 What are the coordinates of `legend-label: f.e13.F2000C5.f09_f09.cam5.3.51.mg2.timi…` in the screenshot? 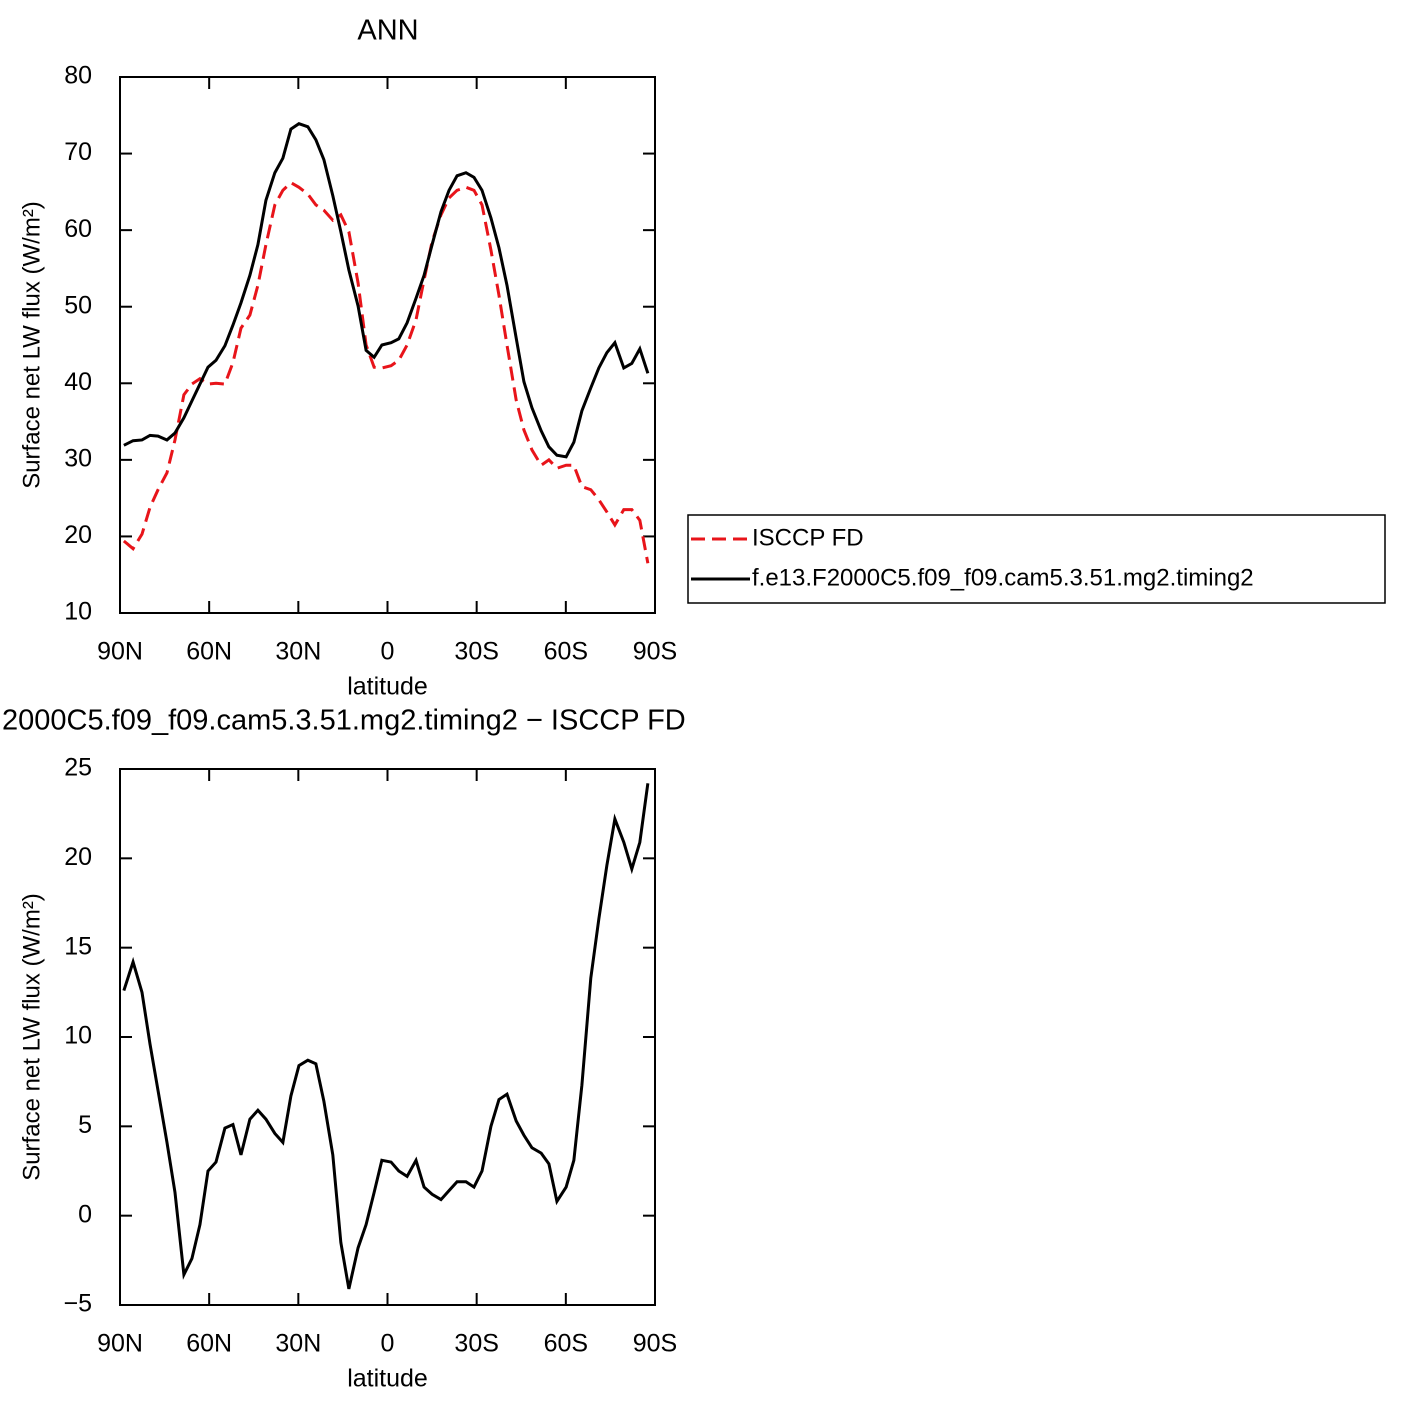 It's located at (1003, 577).